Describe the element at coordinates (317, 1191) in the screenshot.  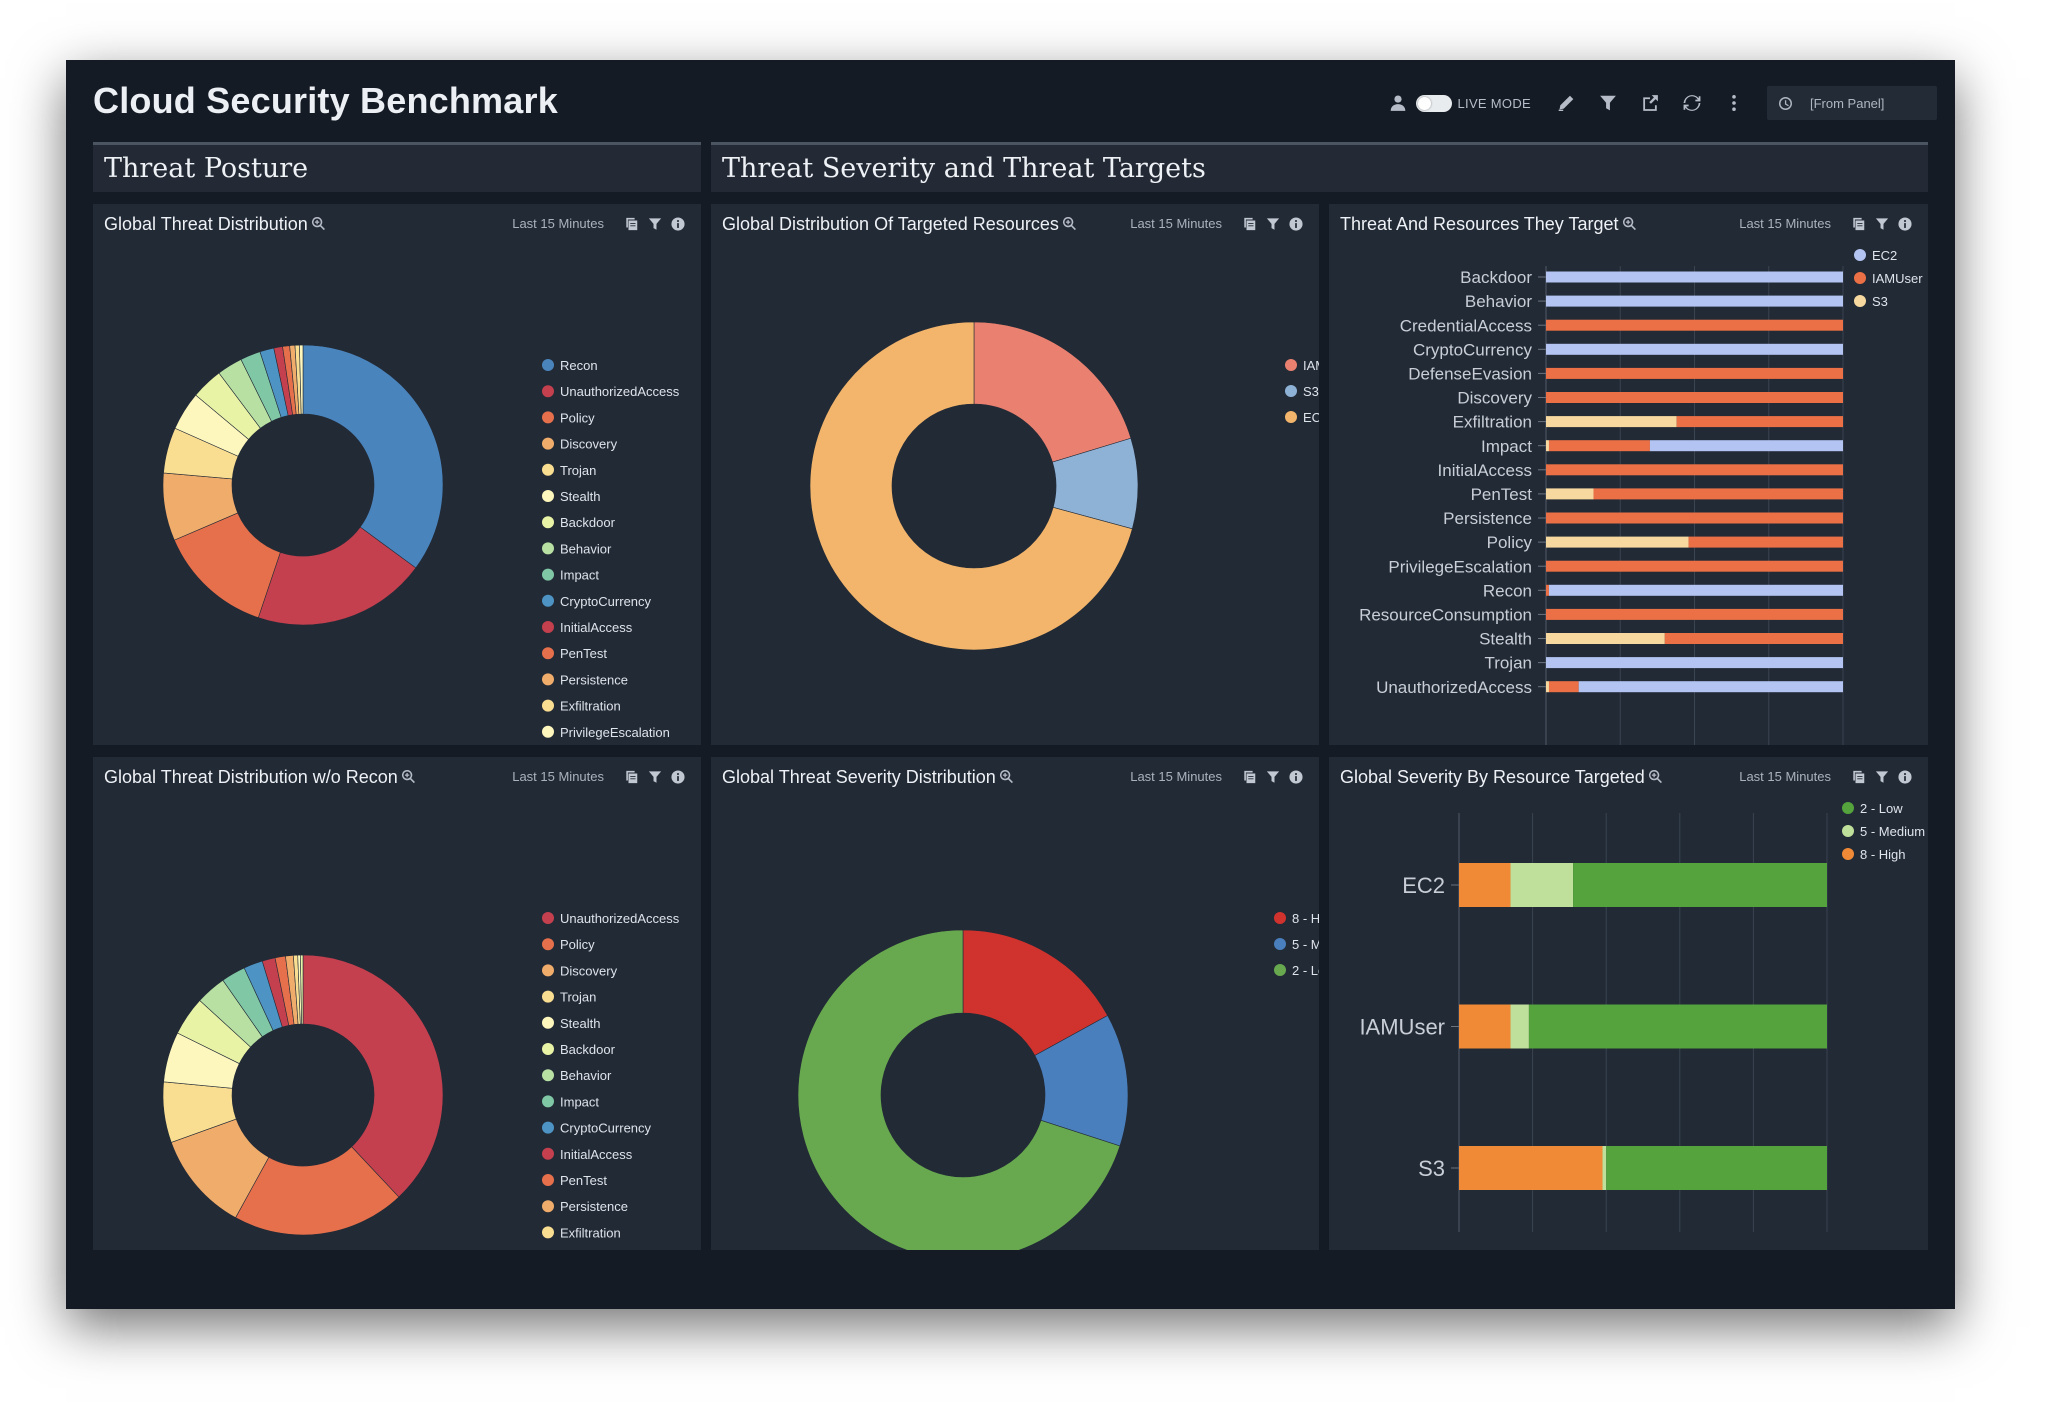
I see `pie-slice-policy` at that location.